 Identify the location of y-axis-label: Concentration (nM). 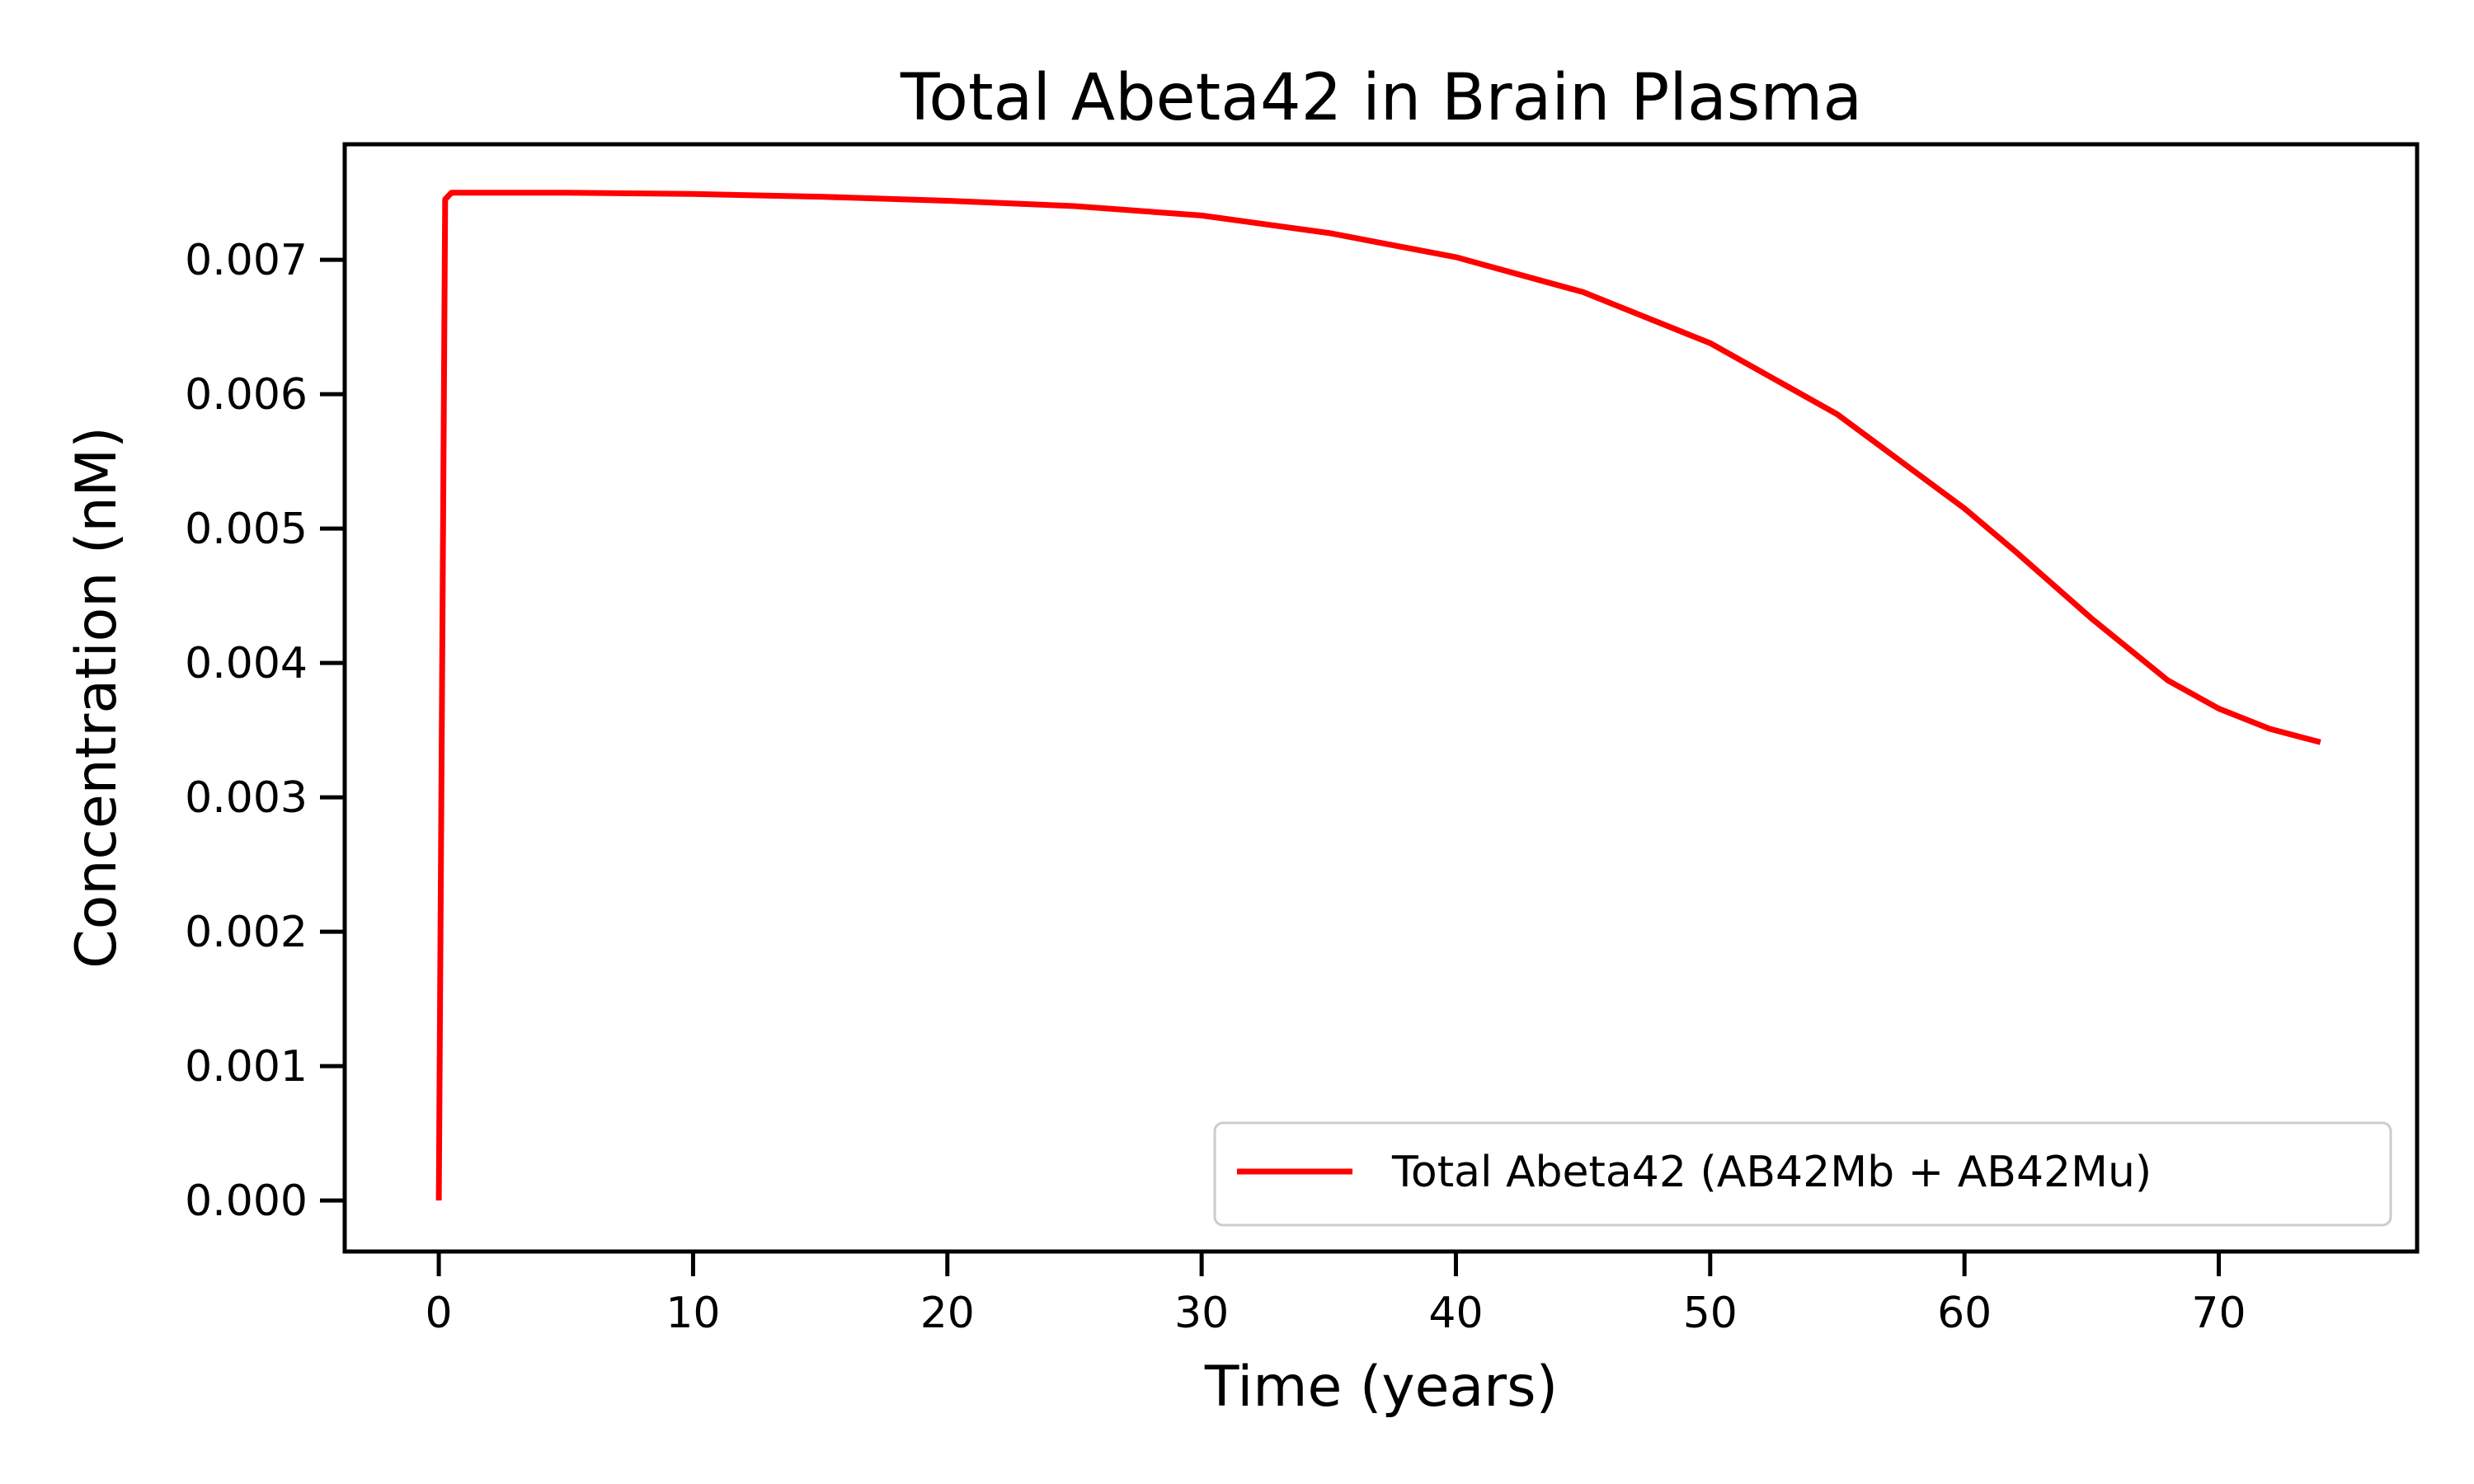
(96, 697).